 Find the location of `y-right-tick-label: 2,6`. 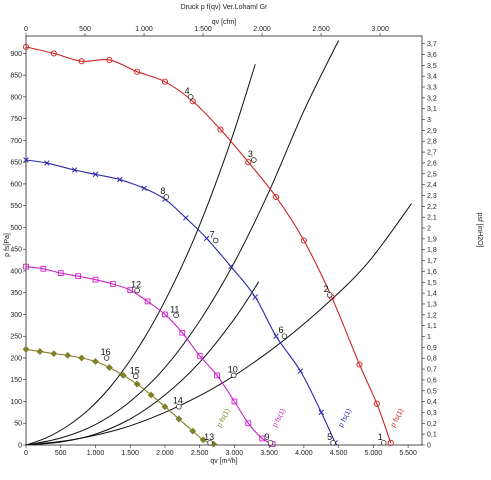

y-right-tick-label: 2,6 is located at coordinates (432, 163).